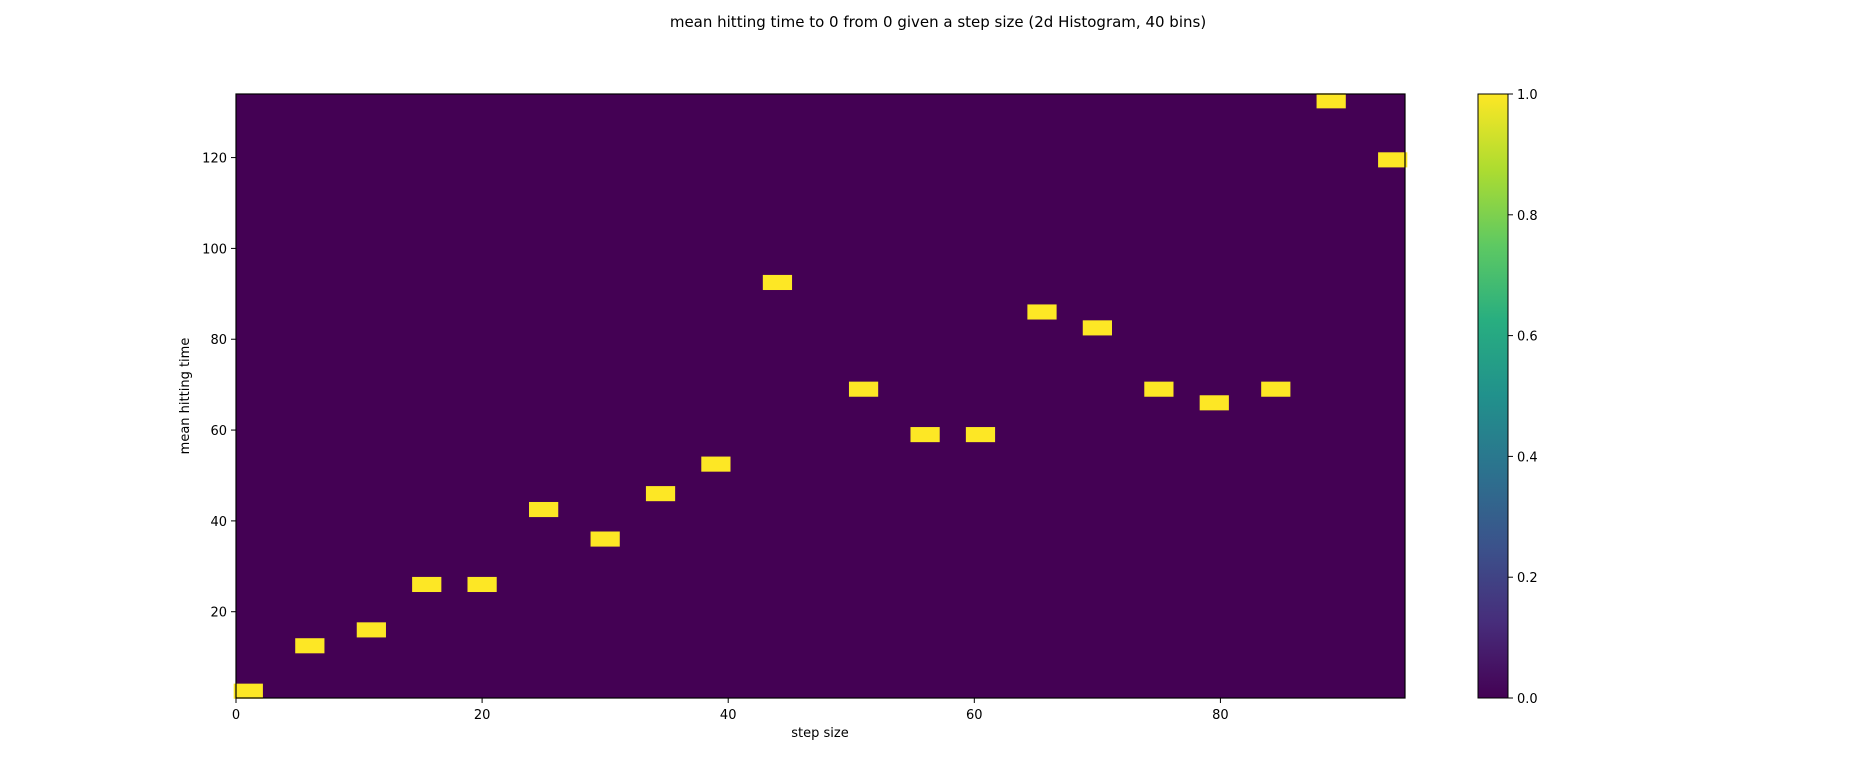  I want to click on colorbar-tick-label: 0.0, so click(1527, 699).